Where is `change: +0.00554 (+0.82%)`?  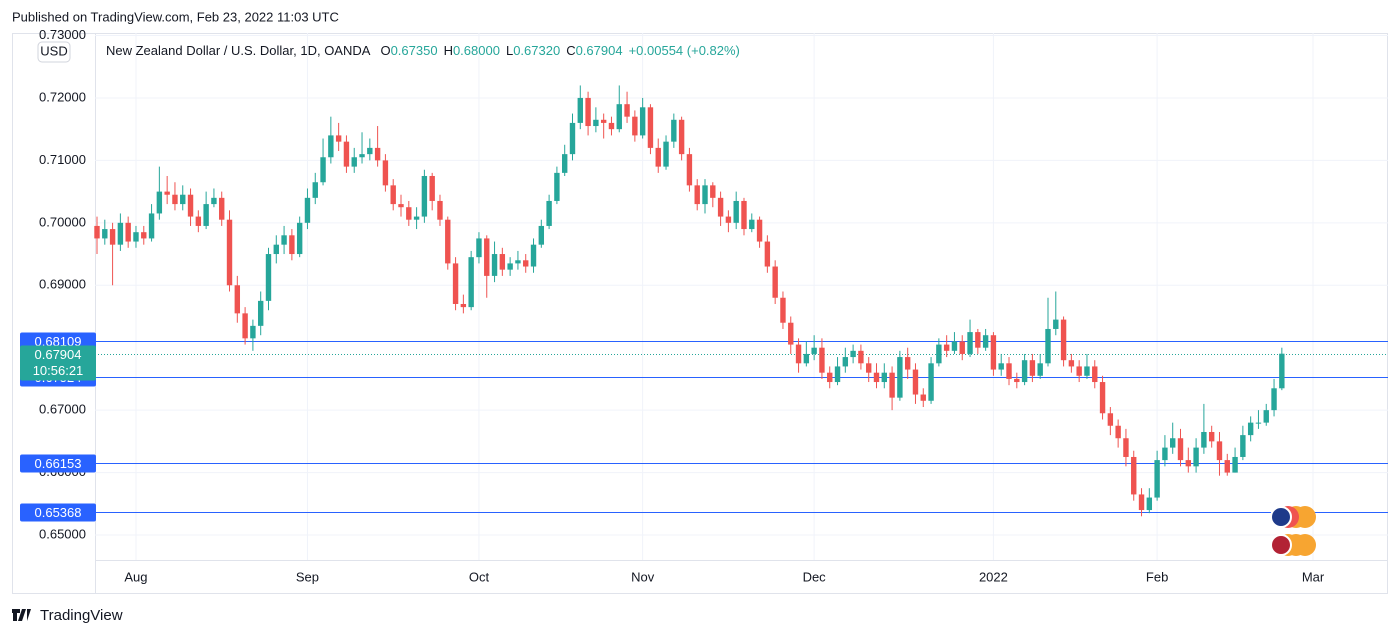 change: +0.00554 (+0.82%) is located at coordinates (684, 50).